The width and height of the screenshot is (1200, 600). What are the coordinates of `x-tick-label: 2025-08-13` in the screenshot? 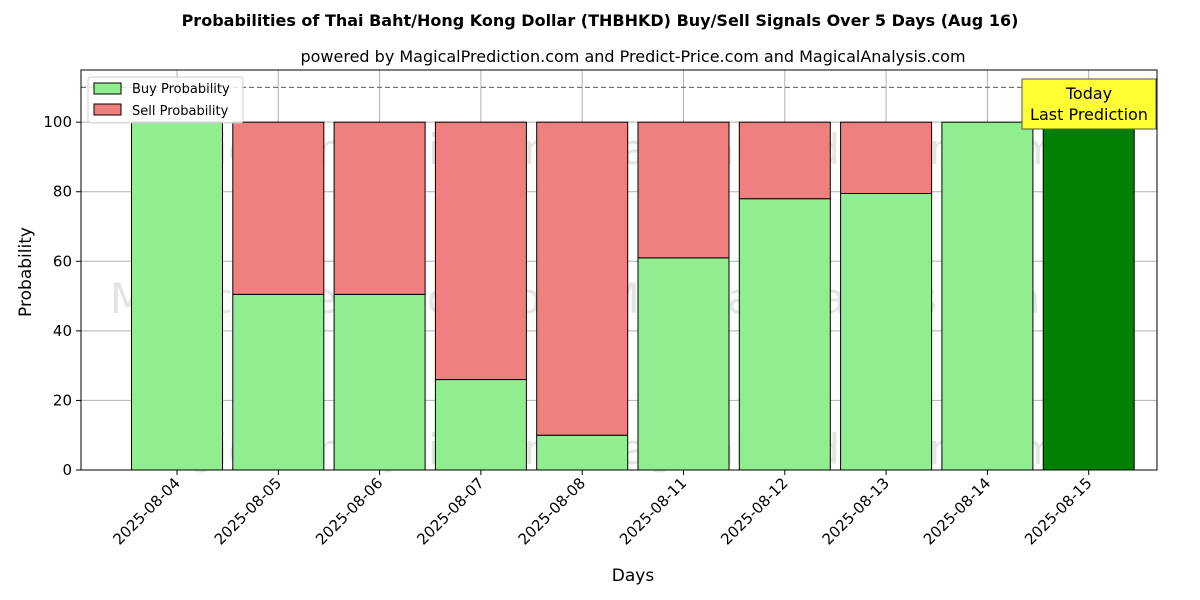 It's located at (856, 511).